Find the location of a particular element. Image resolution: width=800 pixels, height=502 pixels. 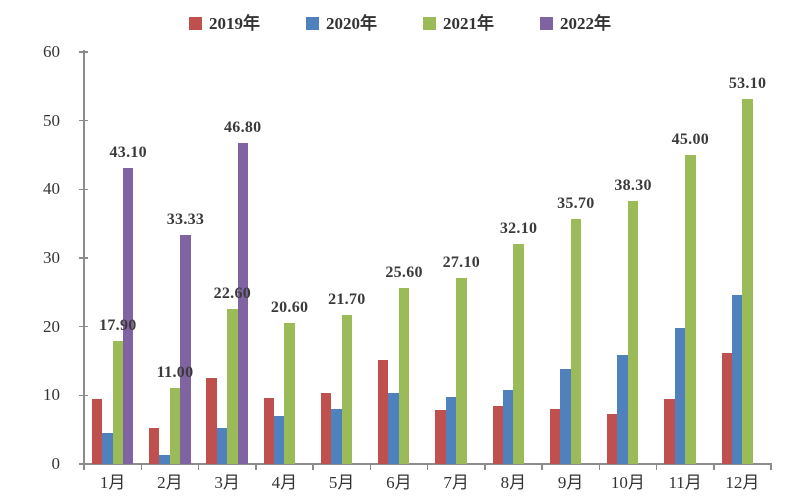

bar-2021年-8月 is located at coordinates (518, 353).